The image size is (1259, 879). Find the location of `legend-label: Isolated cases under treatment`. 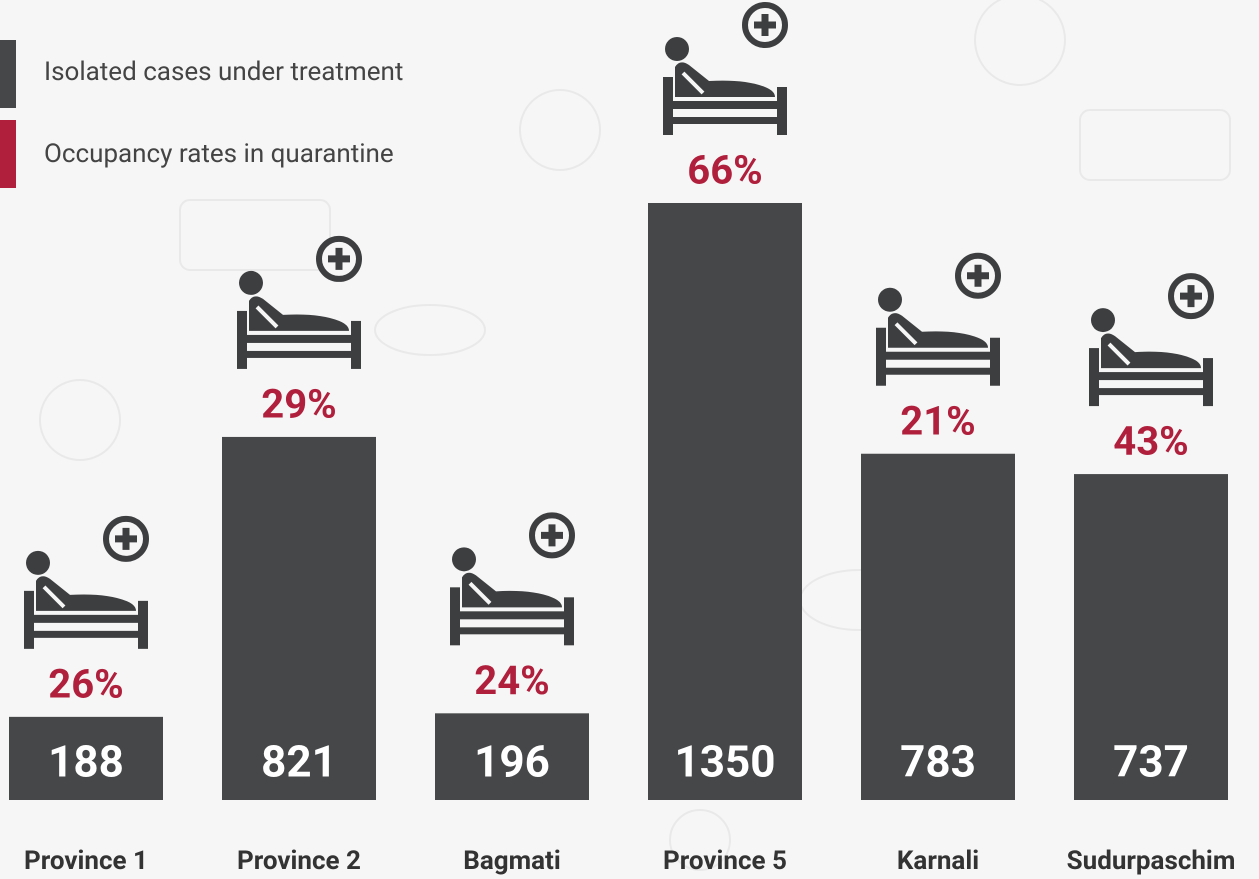

legend-label: Isolated cases under treatment is located at coordinates (223, 72).